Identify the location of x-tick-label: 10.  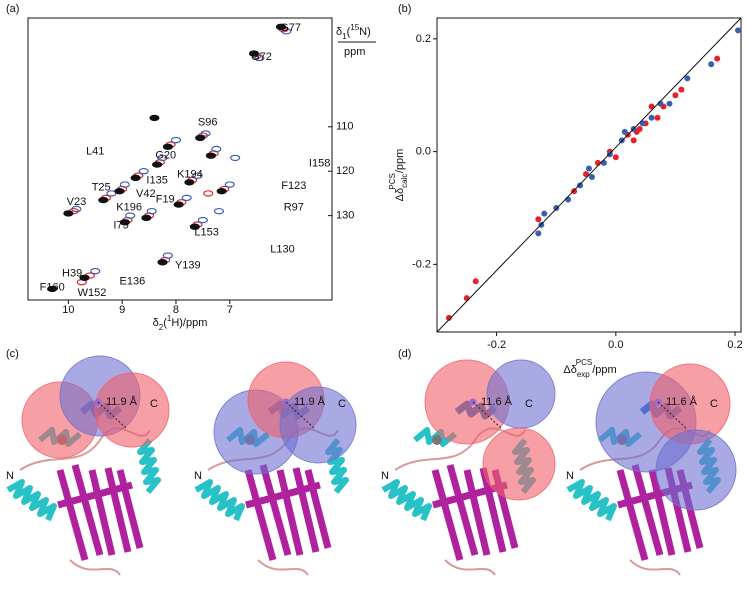
(68, 310).